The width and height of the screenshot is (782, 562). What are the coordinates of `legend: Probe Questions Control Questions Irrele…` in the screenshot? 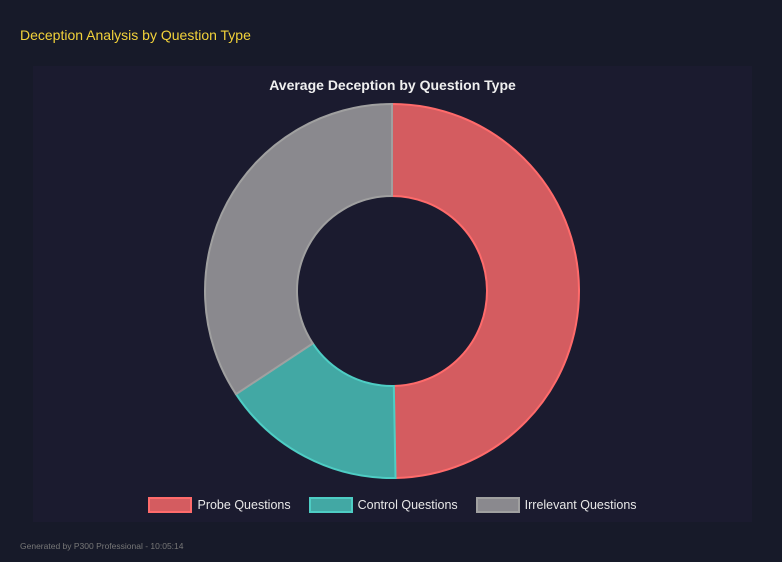 It's located at (392, 505).